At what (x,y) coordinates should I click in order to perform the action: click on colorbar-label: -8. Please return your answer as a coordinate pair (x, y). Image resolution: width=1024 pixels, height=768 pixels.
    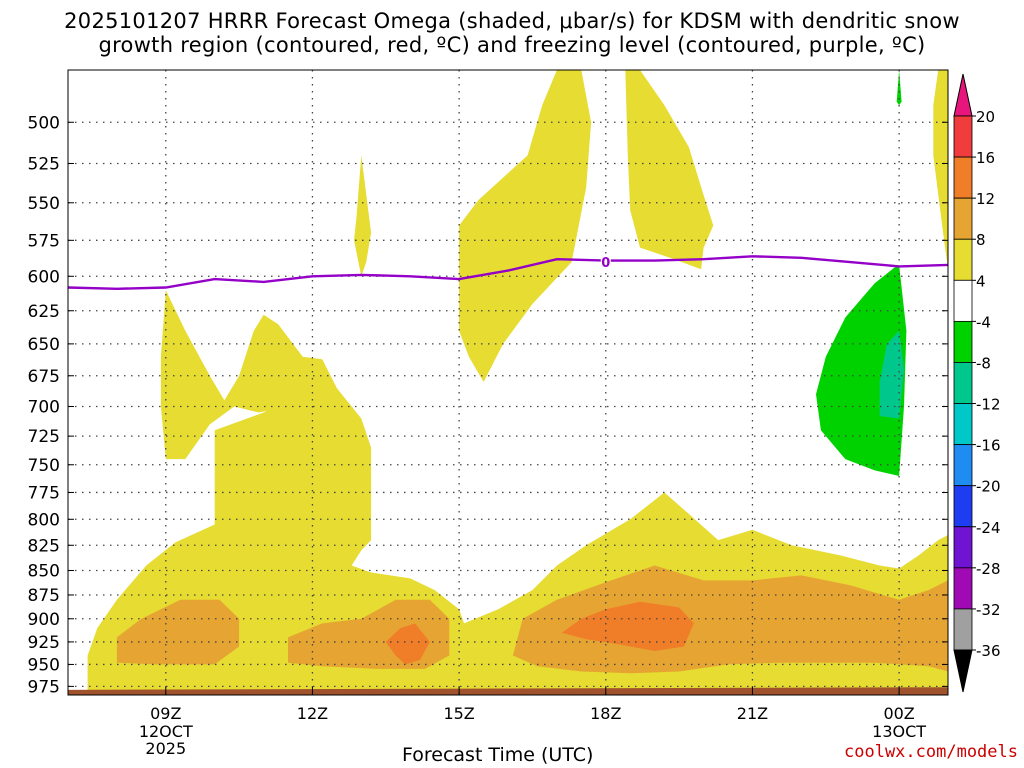
    Looking at the image, I should click on (983, 363).